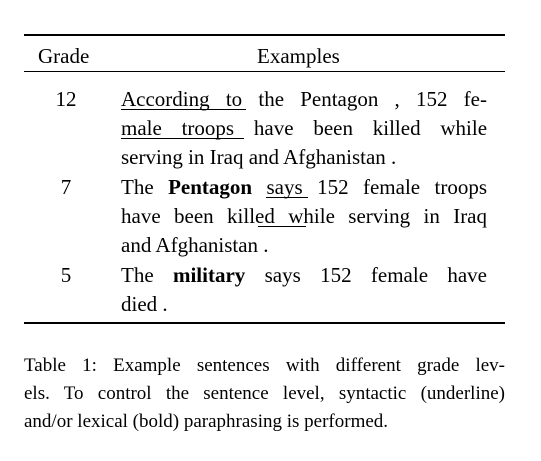 The image size is (541, 461). I want to click on text-segment: and Afghanistan ., so click(195, 245).